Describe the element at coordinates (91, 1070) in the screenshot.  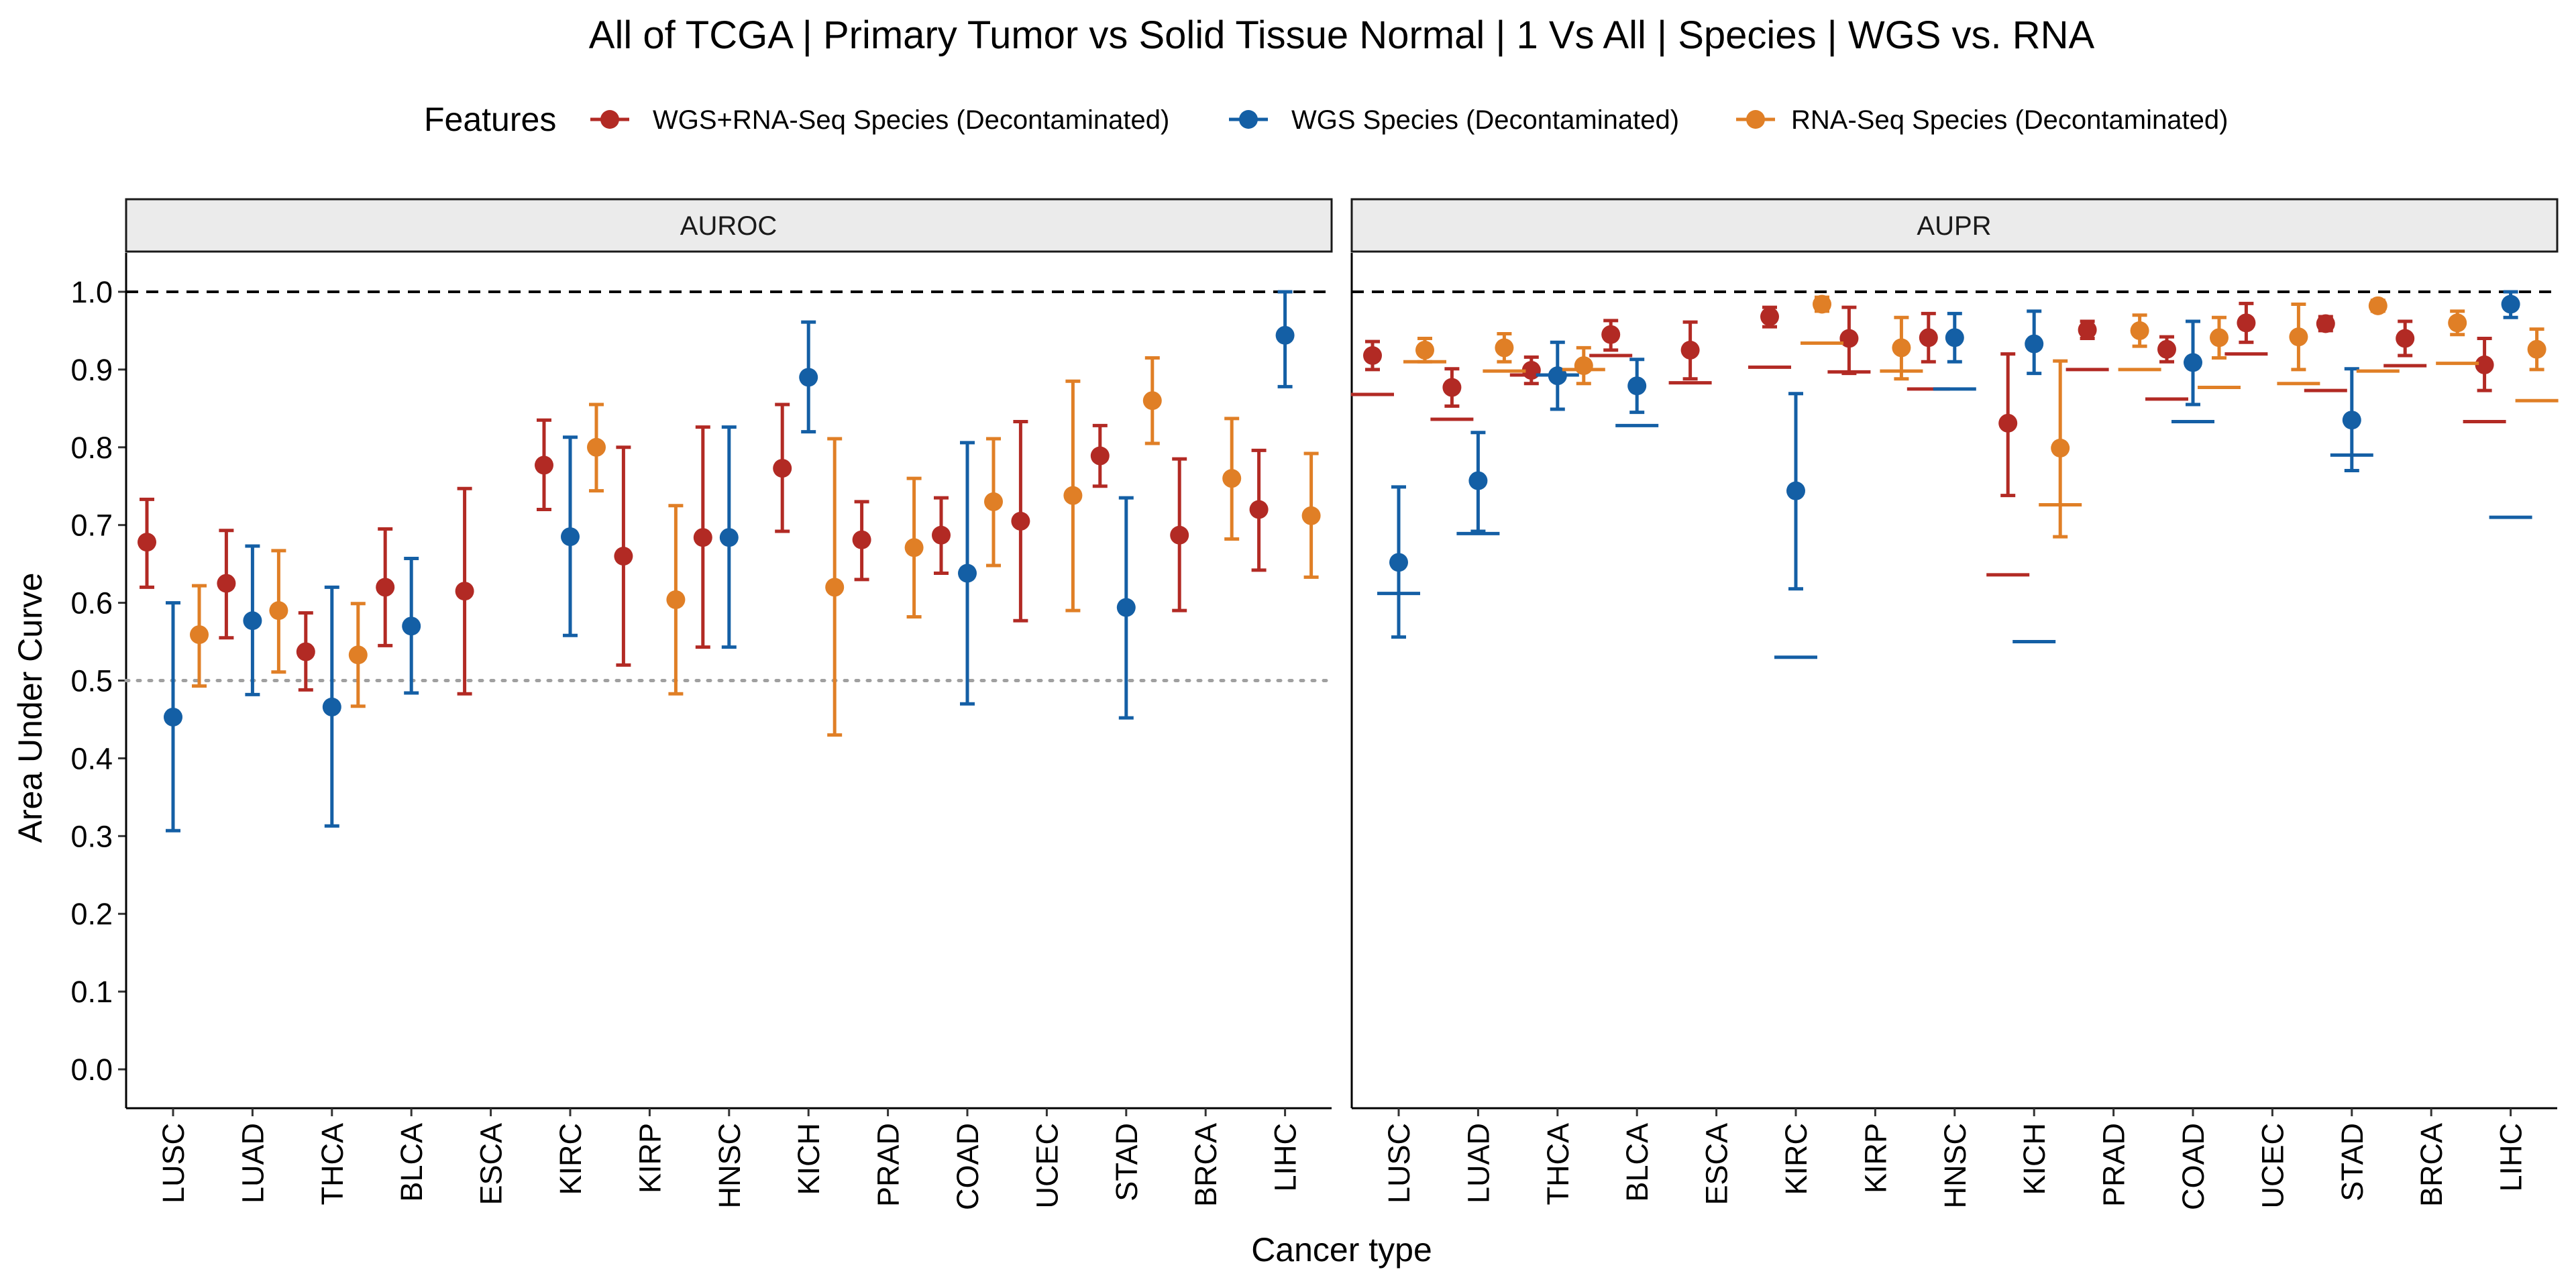
I see `y-tick-label: 0.0` at that location.